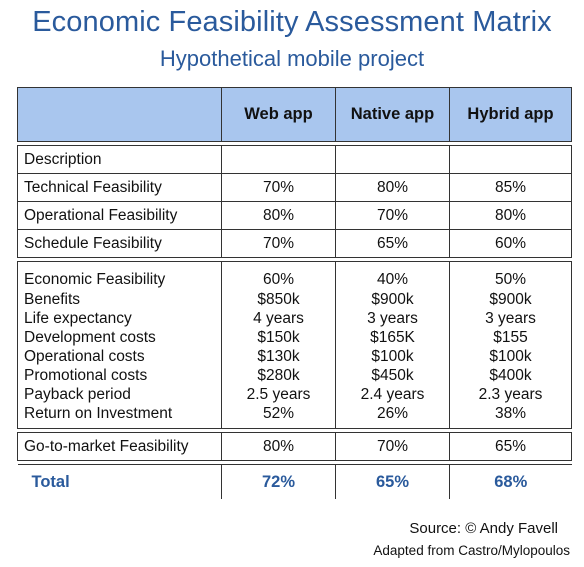  What do you see at coordinates (119, 394) in the screenshot?
I see `row-label: Payback period` at bounding box center [119, 394].